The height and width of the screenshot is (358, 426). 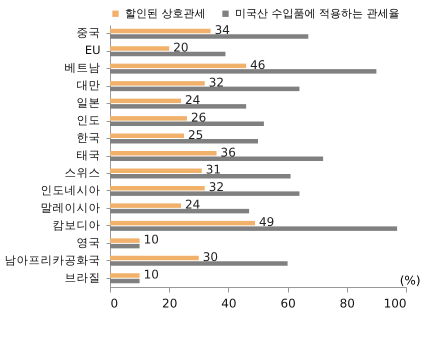 What do you see at coordinates (88, 242) in the screenshot?
I see `y-tick-label: 영국` at bounding box center [88, 242].